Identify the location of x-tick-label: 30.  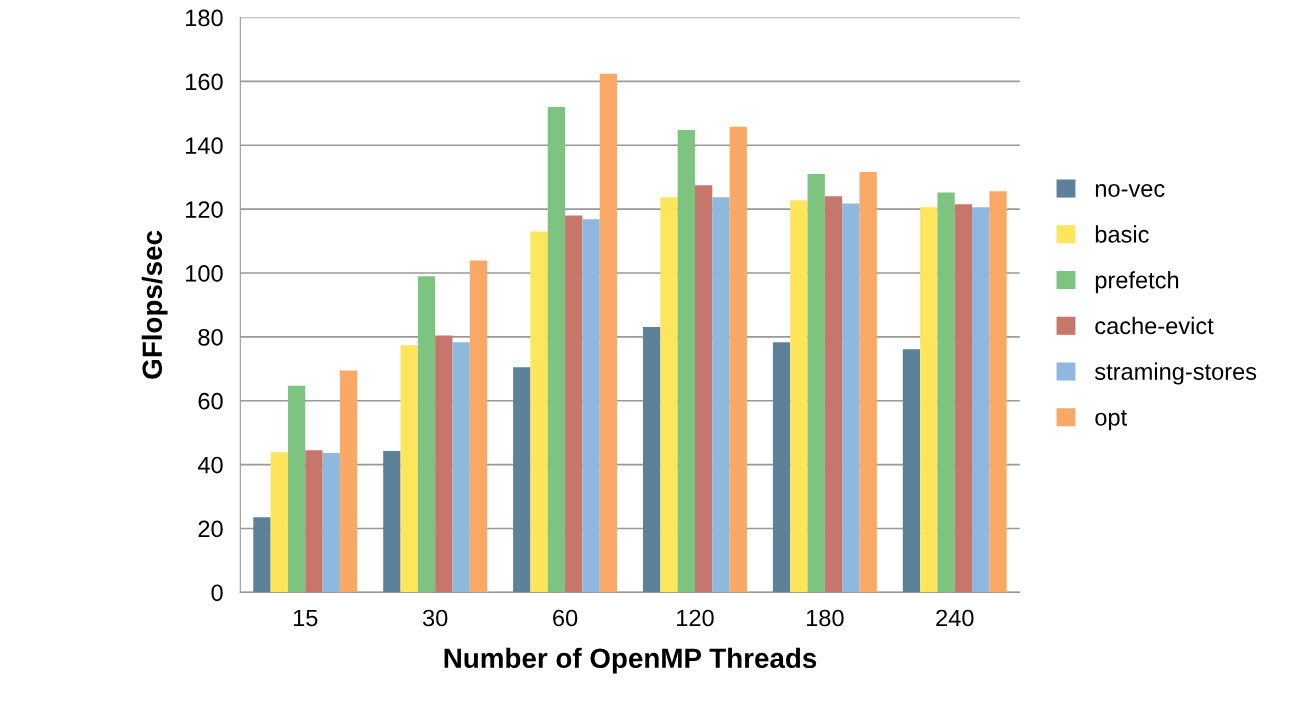
(435, 618).